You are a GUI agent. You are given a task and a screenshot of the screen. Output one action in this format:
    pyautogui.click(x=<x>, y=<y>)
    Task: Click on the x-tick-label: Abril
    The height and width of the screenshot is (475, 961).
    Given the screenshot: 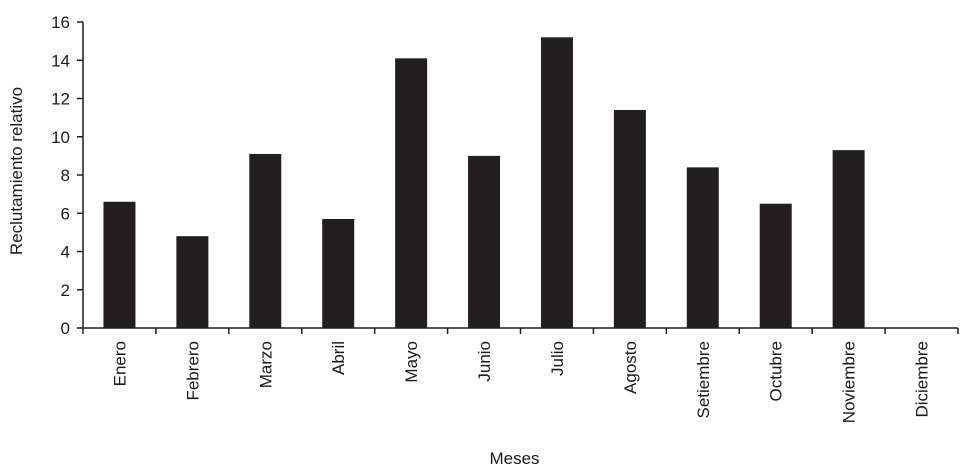 What is the action you would take?
    pyautogui.click(x=338, y=358)
    